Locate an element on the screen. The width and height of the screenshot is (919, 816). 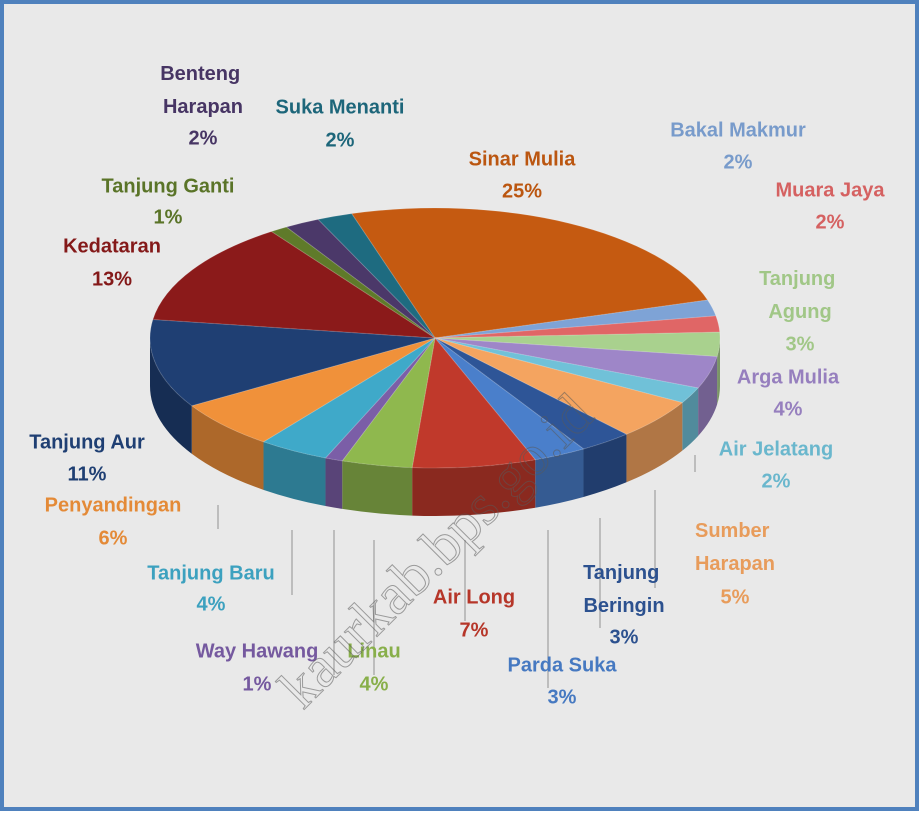
category-label: Suka Menanti is located at coordinates (340, 107).